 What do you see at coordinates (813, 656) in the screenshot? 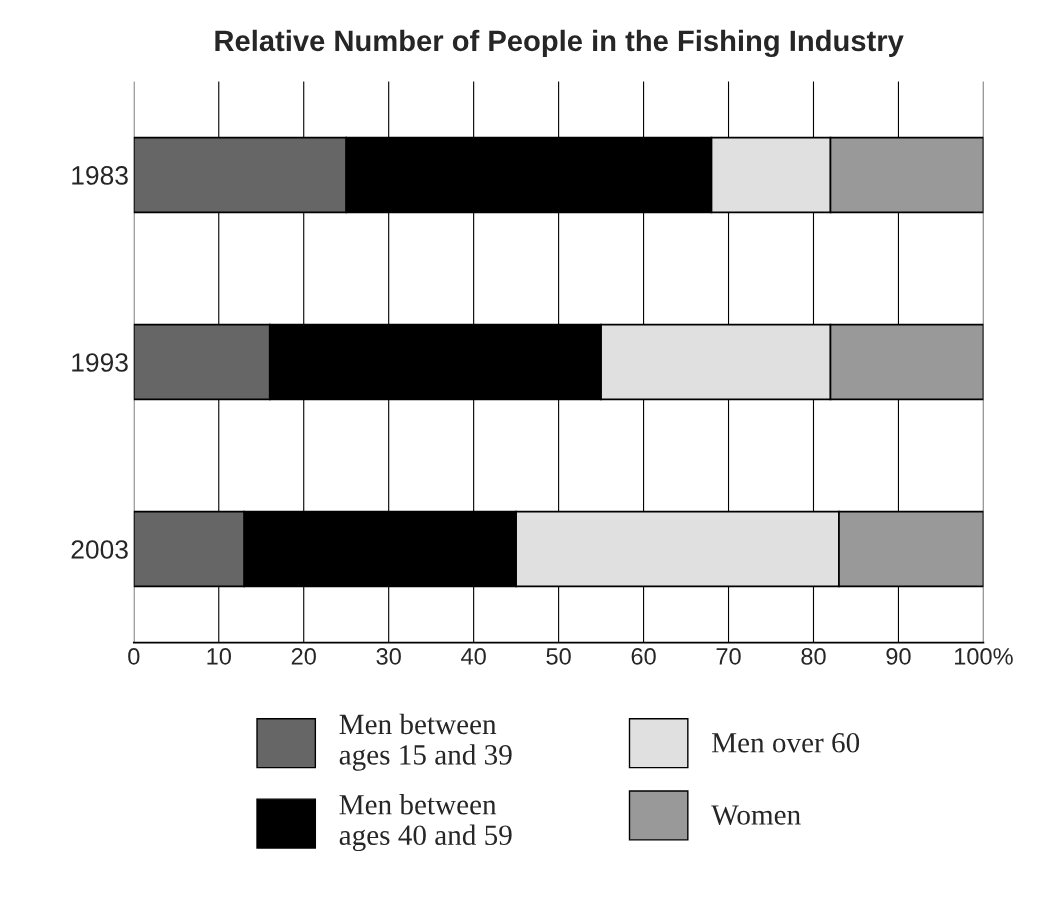
I see `x-tick-label: 80` at bounding box center [813, 656].